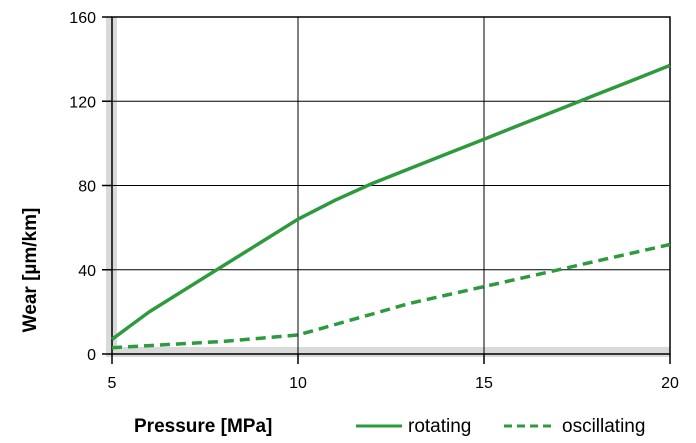 This screenshot has height=443, width=696. Describe the element at coordinates (87, 187) in the screenshot. I see `y-tick-label: 80` at that location.